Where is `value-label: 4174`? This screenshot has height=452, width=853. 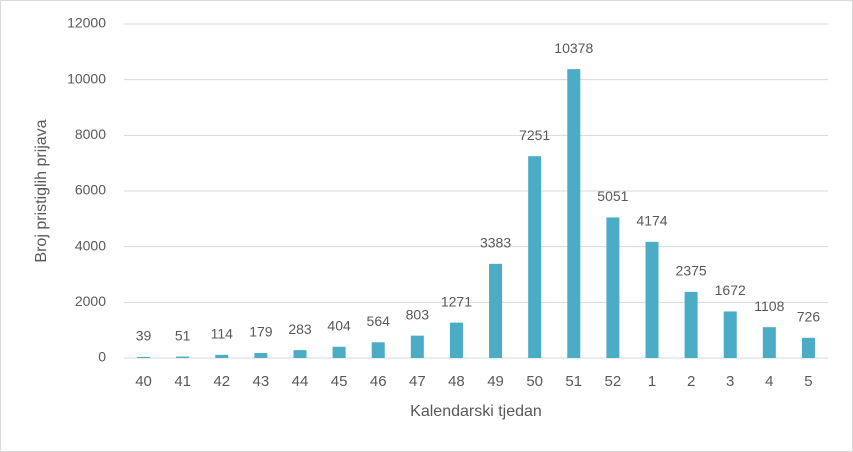 value-label: 4174 is located at coordinates (651, 221).